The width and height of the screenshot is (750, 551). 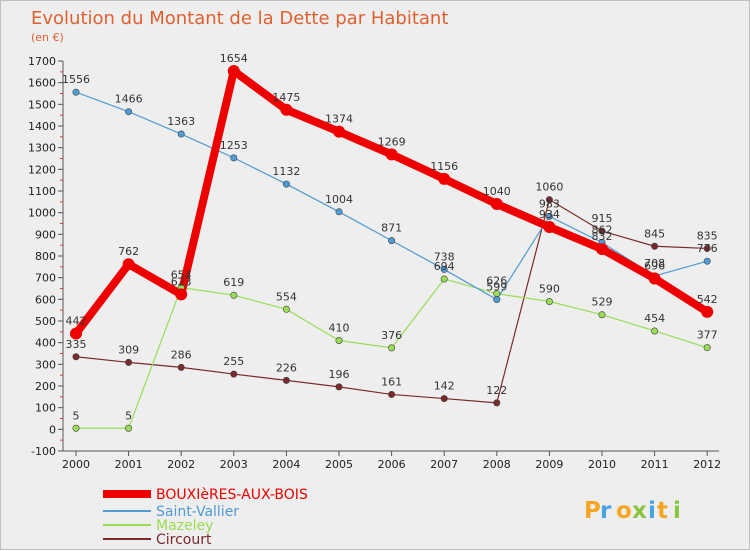 What do you see at coordinates (76, 464) in the screenshot?
I see `x-tick-label: 2000` at bounding box center [76, 464].